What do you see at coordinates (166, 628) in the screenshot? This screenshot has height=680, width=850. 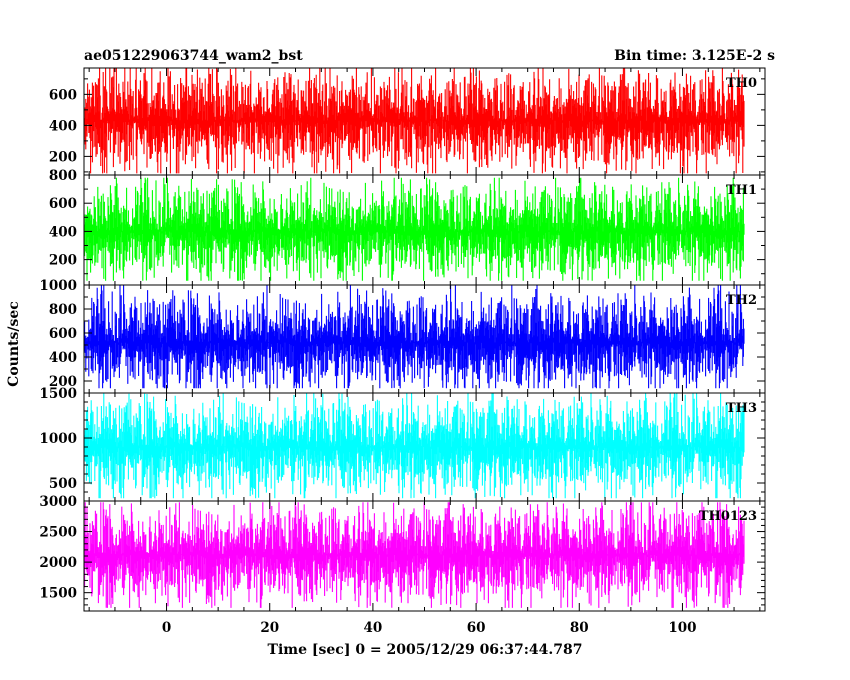 I see `x-tick-label: 0` at bounding box center [166, 628].